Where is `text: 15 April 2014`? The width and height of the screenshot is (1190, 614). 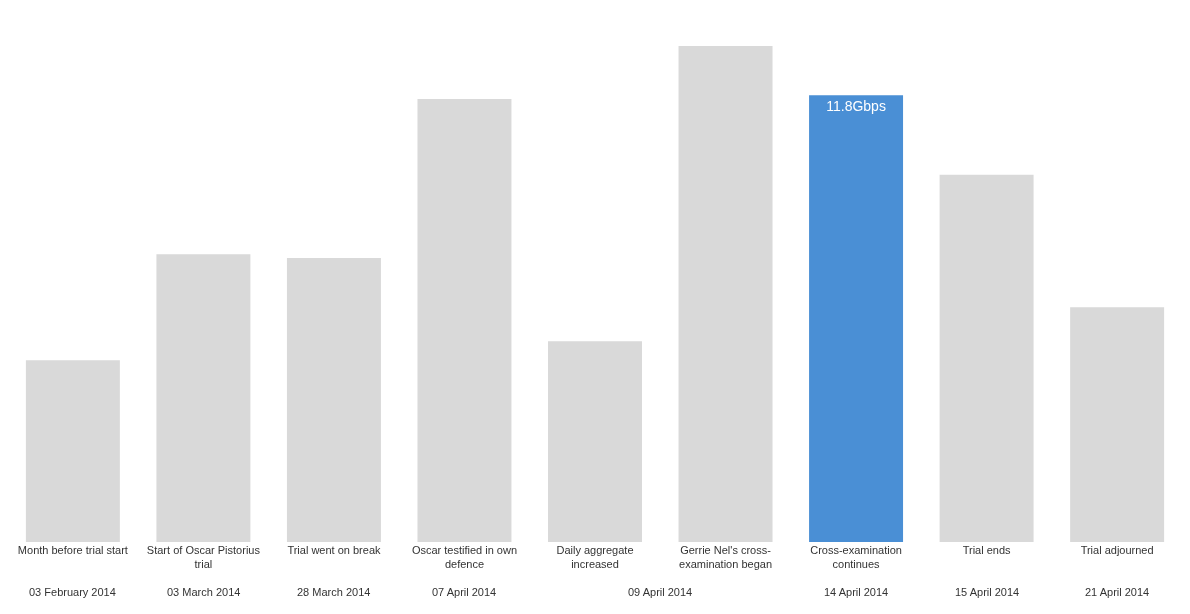 text: 15 April 2014 is located at coordinates (987, 592).